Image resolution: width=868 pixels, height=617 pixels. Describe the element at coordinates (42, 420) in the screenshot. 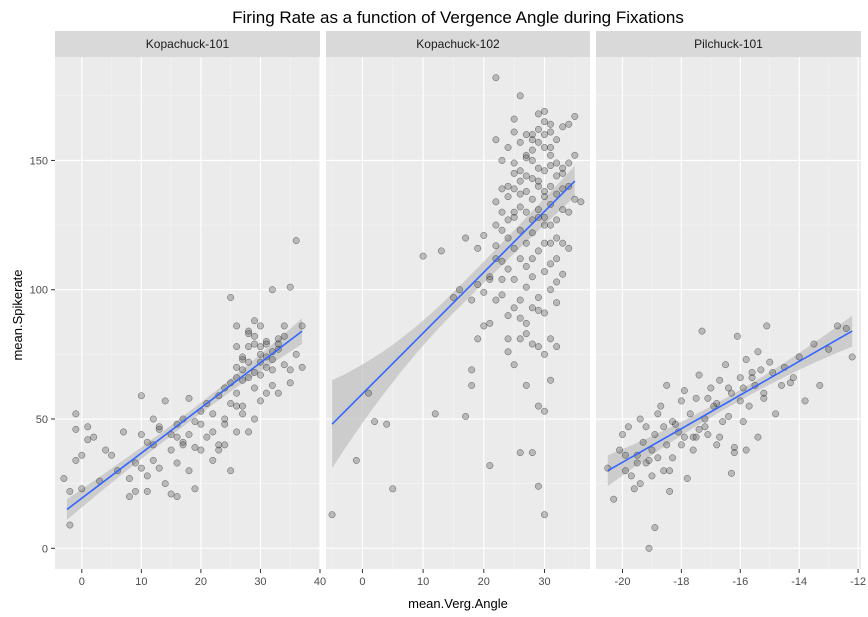

I see `y-tick-label: 50` at that location.